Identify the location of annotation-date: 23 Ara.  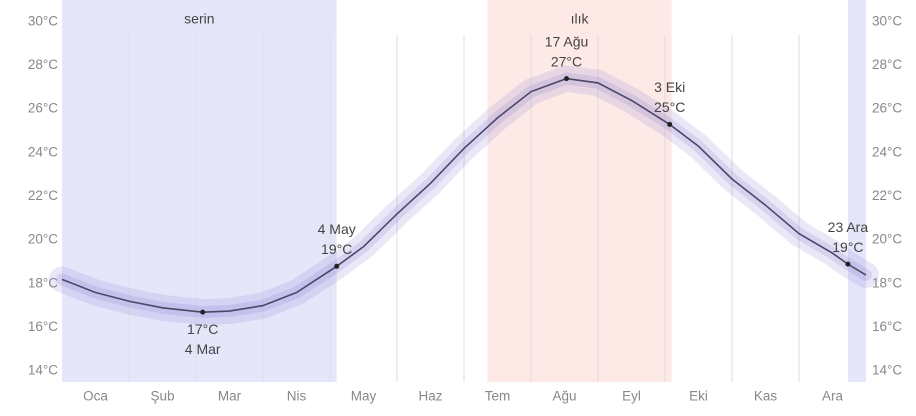
(848, 227).